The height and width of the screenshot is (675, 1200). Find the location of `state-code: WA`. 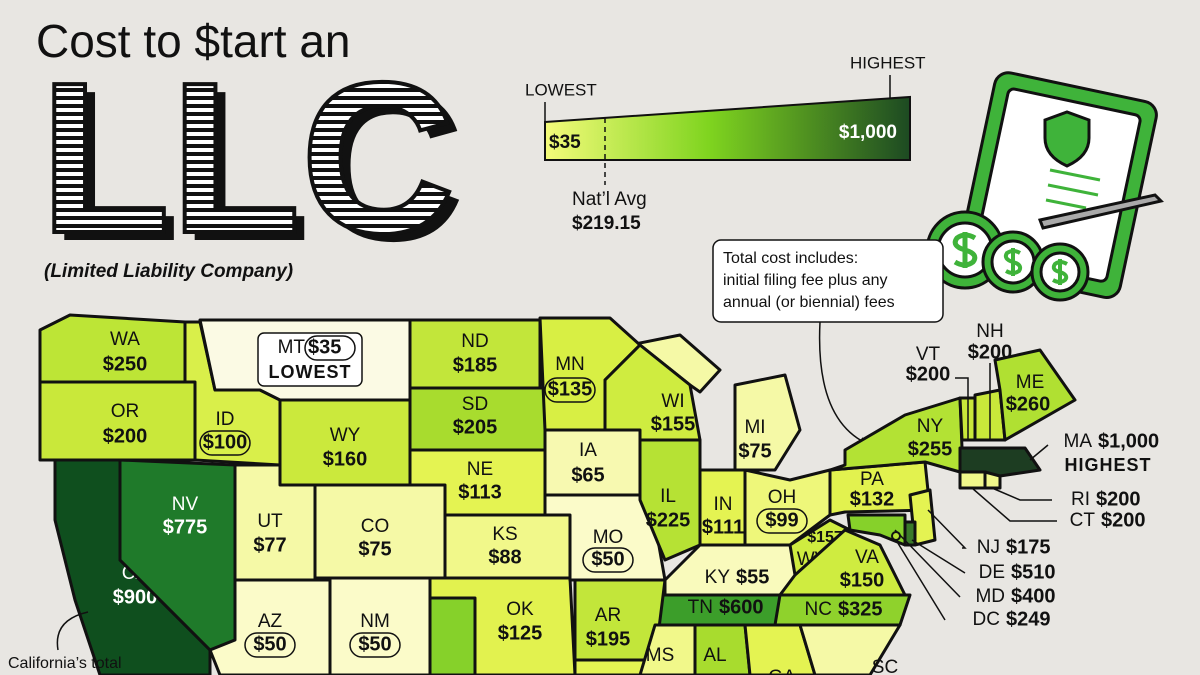

state-code: WA is located at coordinates (125, 339).